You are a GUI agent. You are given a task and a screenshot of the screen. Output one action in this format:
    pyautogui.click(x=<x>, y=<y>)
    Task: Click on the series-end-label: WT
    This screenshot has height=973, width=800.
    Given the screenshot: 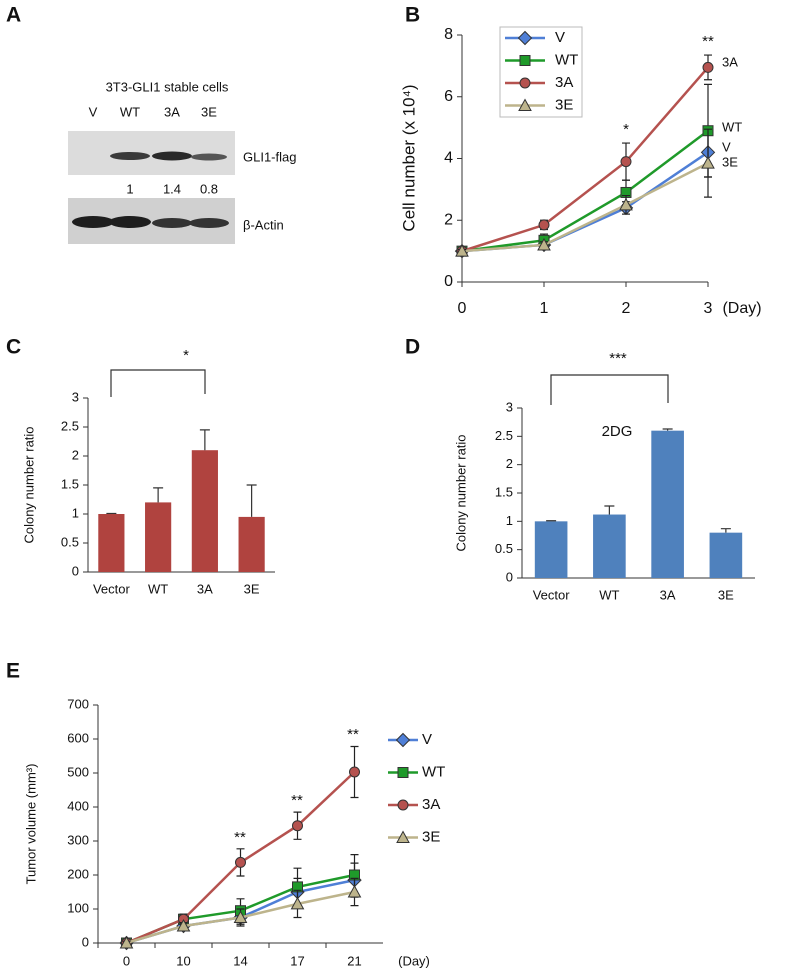 What is the action you would take?
    pyautogui.click(x=732, y=126)
    